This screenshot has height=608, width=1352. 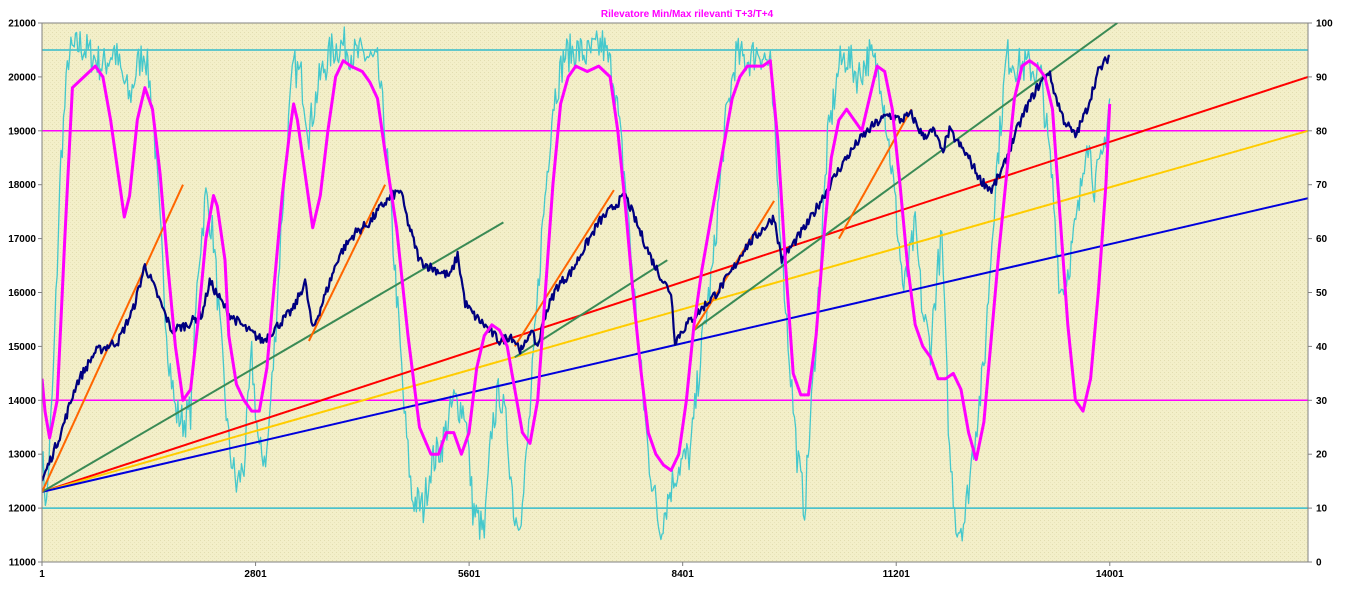 What do you see at coordinates (1322, 401) in the screenshot?
I see `y-right-tick-label: 30` at bounding box center [1322, 401].